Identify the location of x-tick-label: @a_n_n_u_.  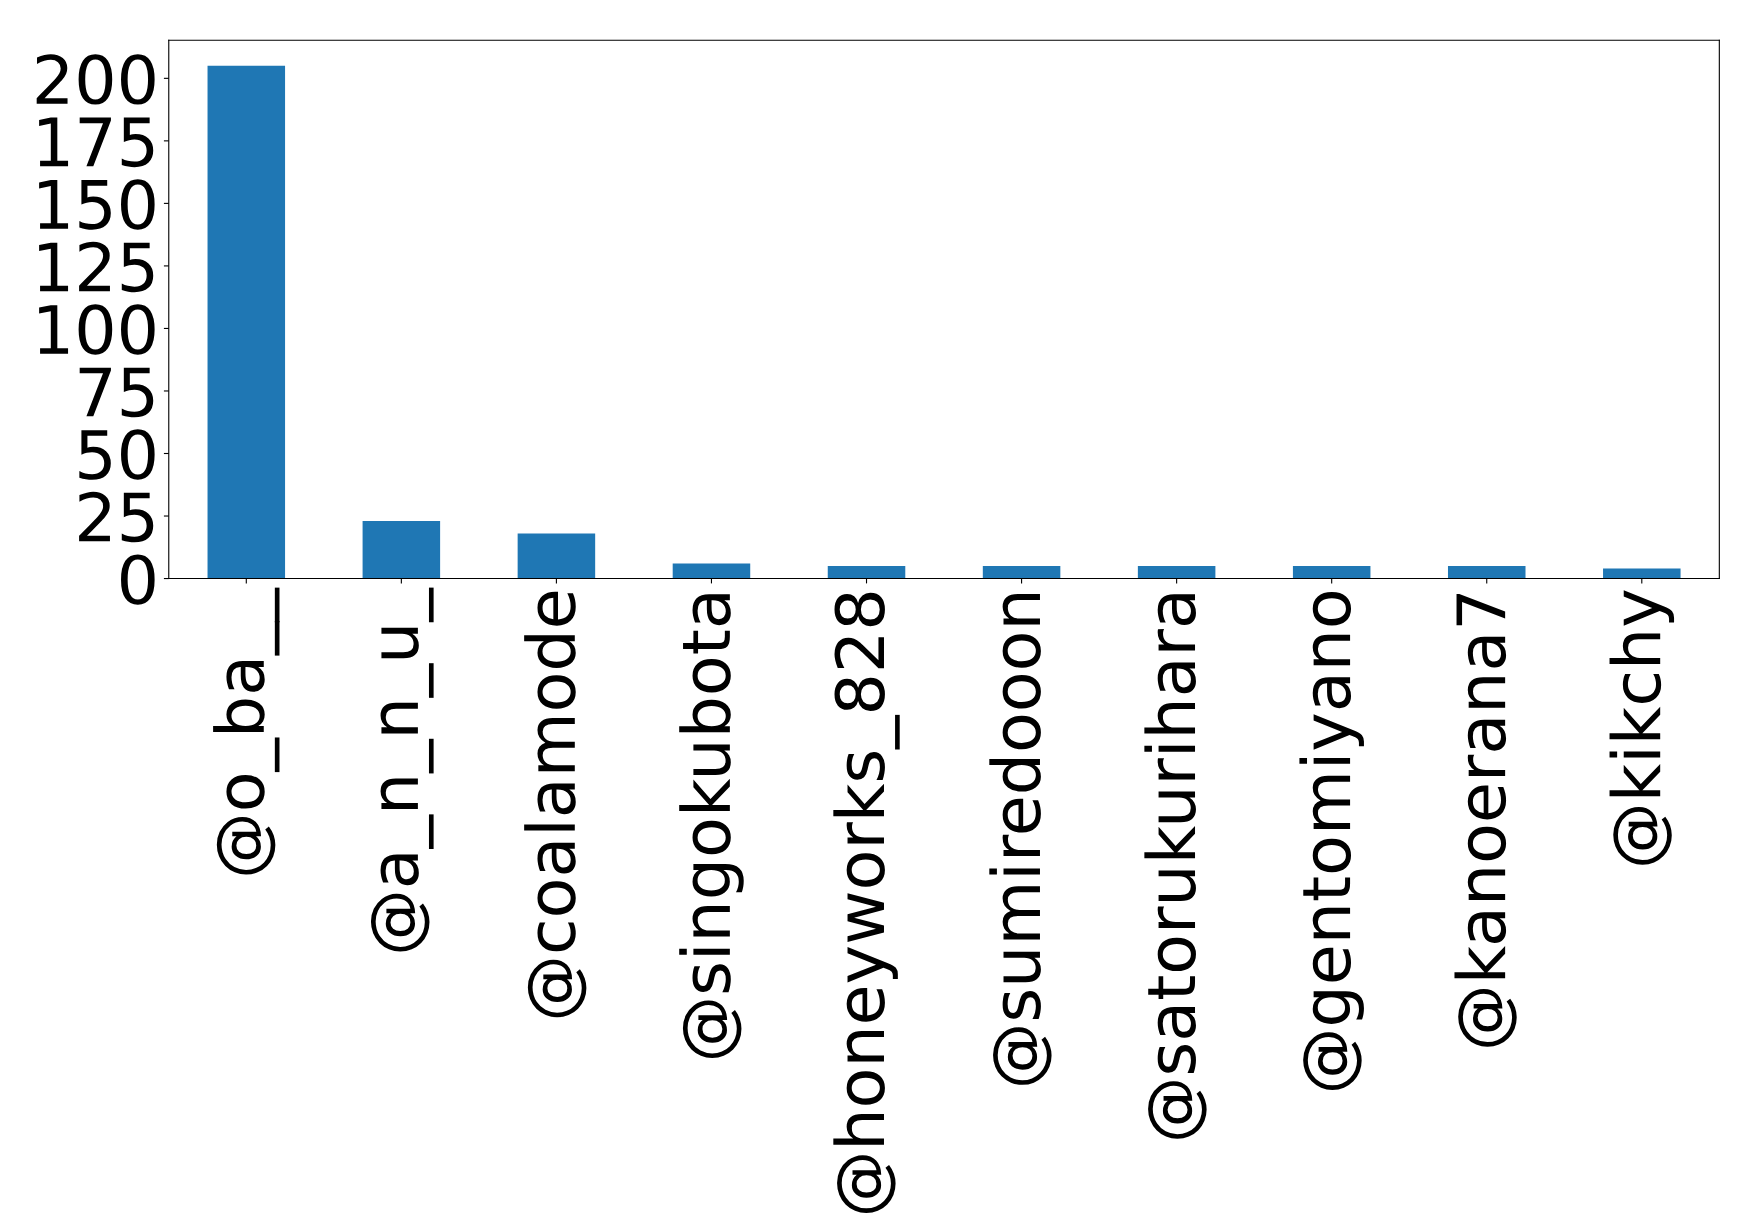
(402, 769).